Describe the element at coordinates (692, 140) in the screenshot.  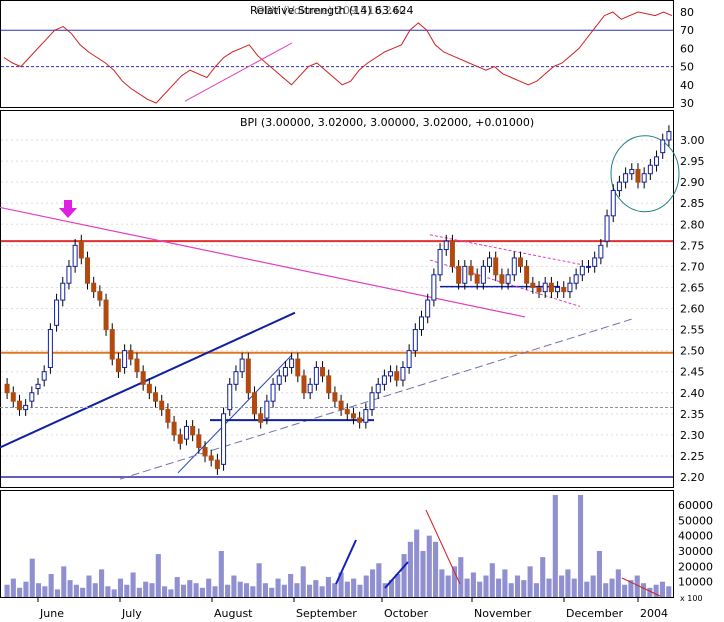
I see `price-tick-label: 3.00` at that location.